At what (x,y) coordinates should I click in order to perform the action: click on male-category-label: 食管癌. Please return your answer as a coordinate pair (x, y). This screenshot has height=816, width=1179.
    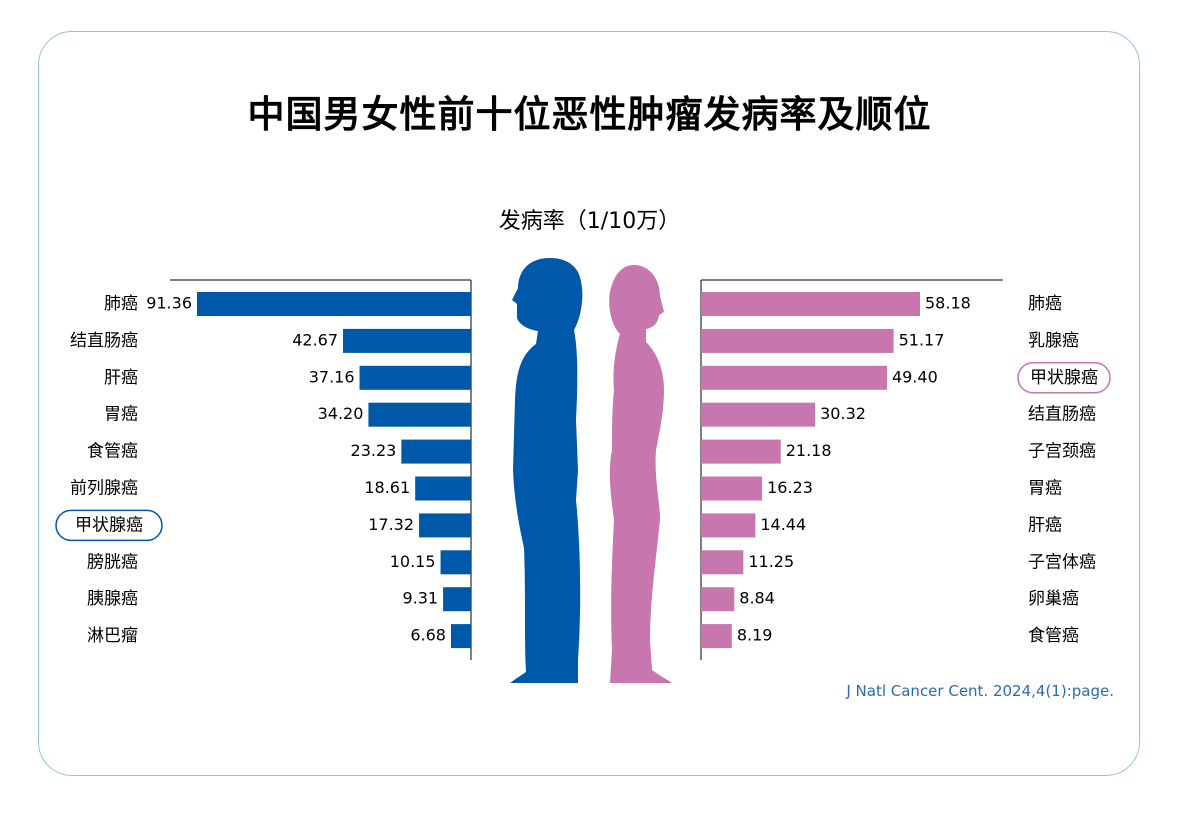
    Looking at the image, I should click on (112, 452).